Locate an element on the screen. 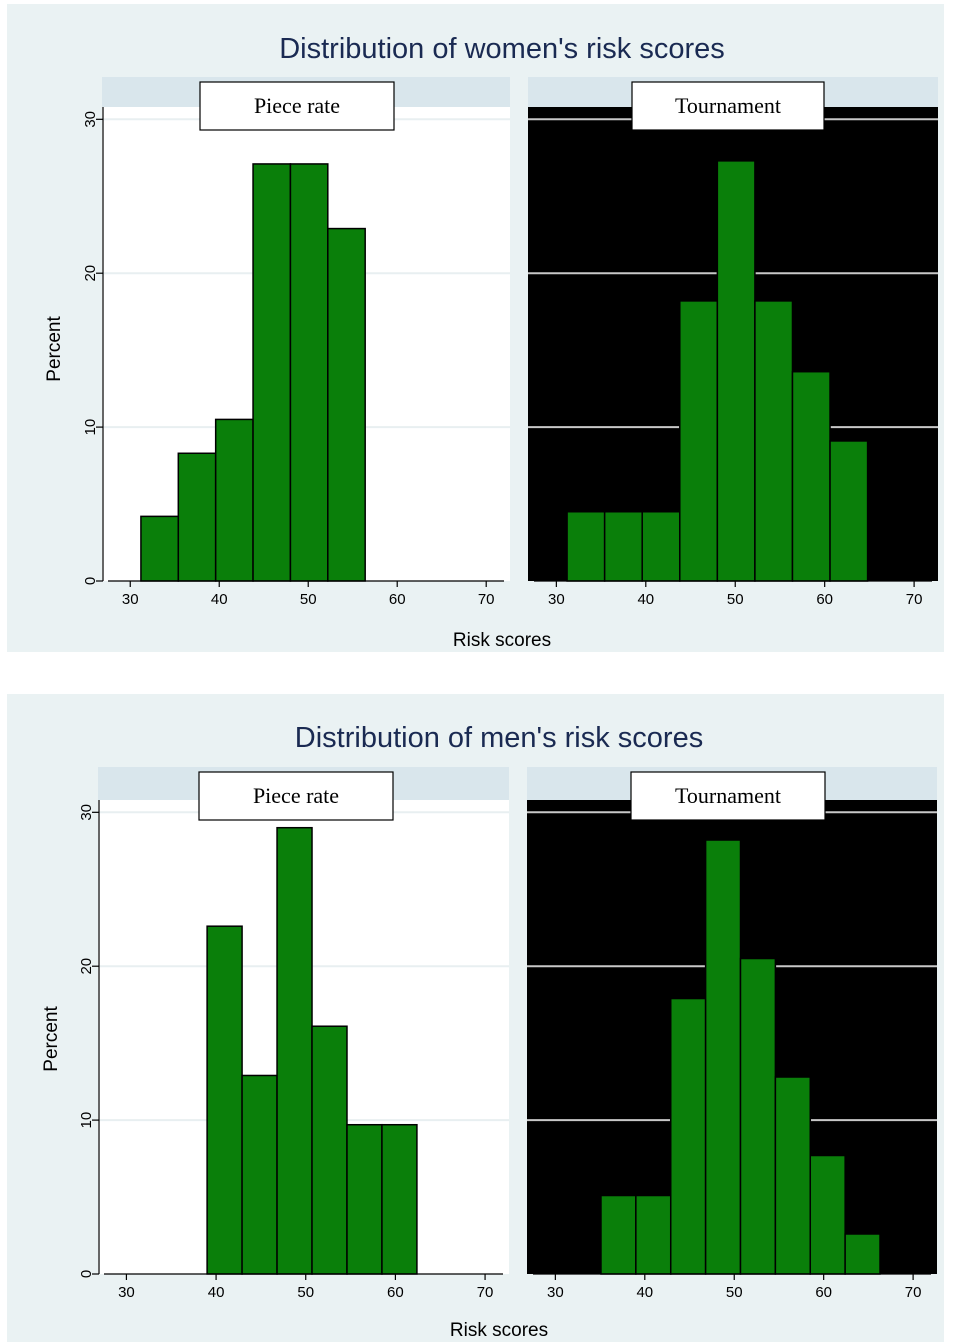 This screenshot has height=1343, width=957. chart-title: Distribution of men's risk scores is located at coordinates (499, 738).